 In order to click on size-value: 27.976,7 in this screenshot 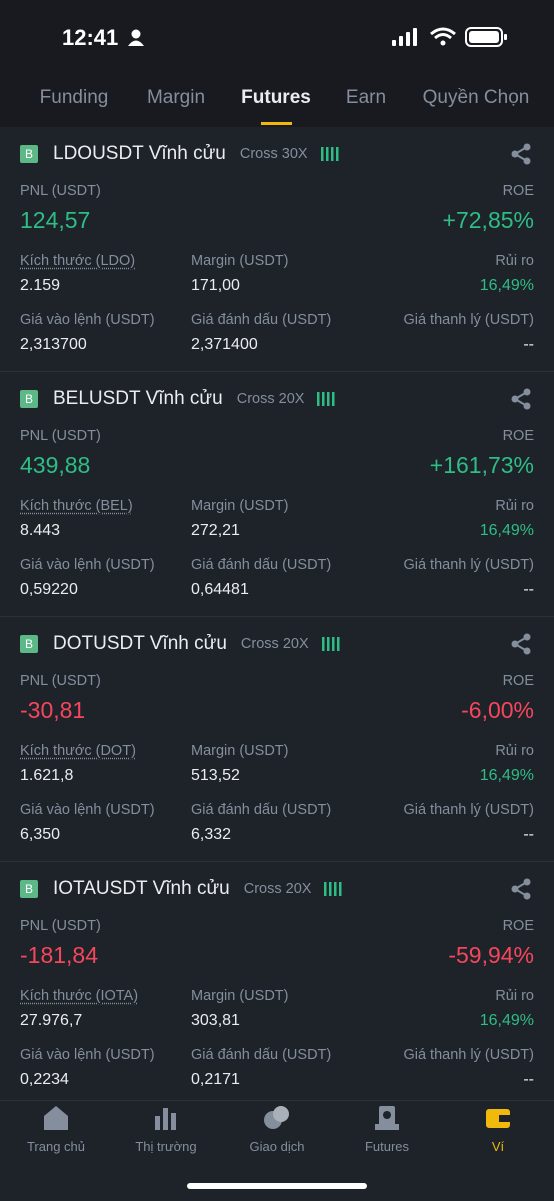, I will do `click(51, 1020)`.